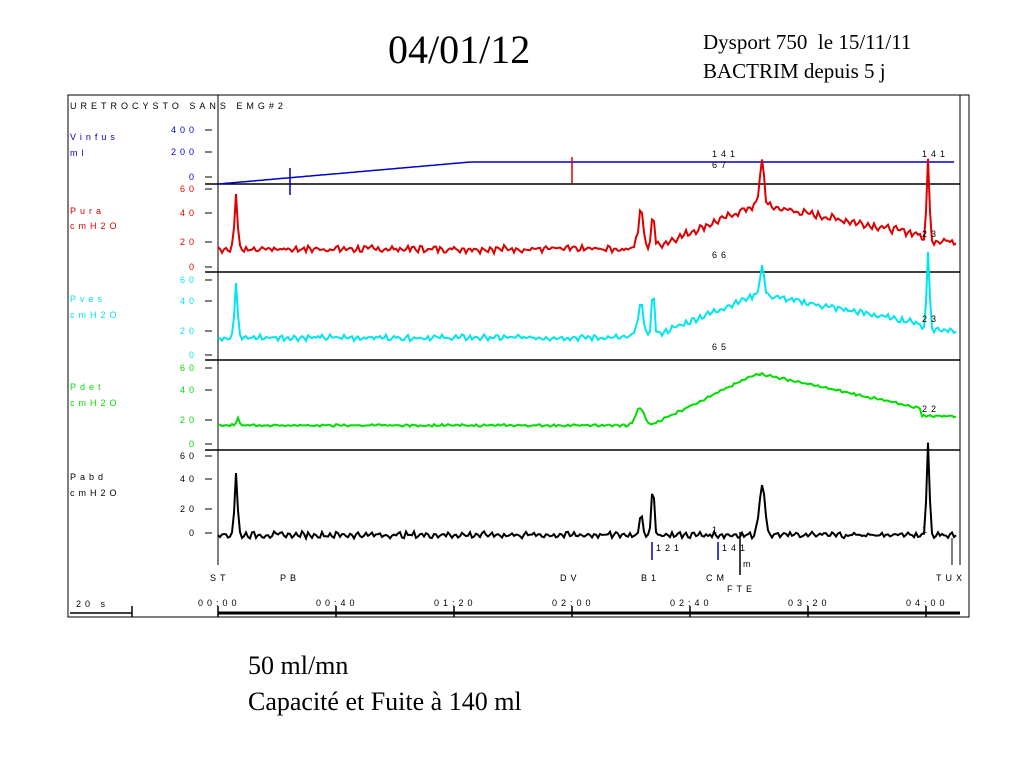  I want to click on channel-unit-label: ml, so click(79, 153).